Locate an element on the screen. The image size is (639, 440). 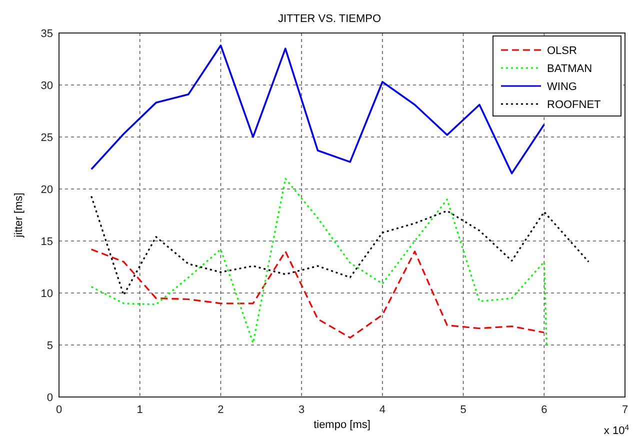
y-tick-label: 35 is located at coordinates (46, 34).